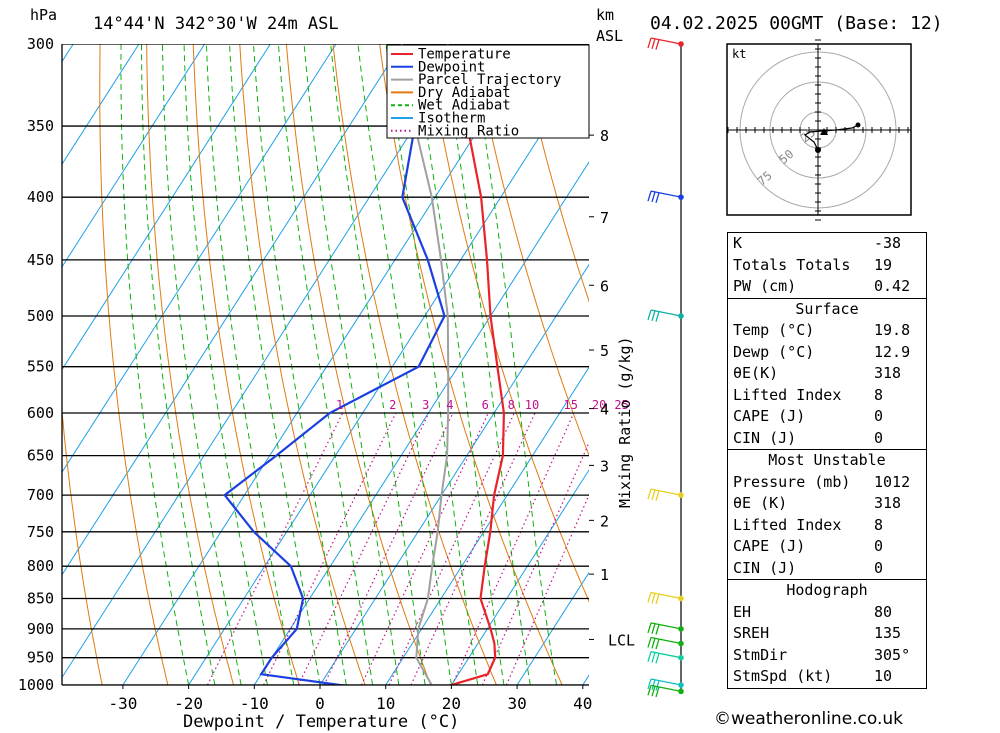  I want to click on hodograph-stat-value: 135, so click(888, 633).